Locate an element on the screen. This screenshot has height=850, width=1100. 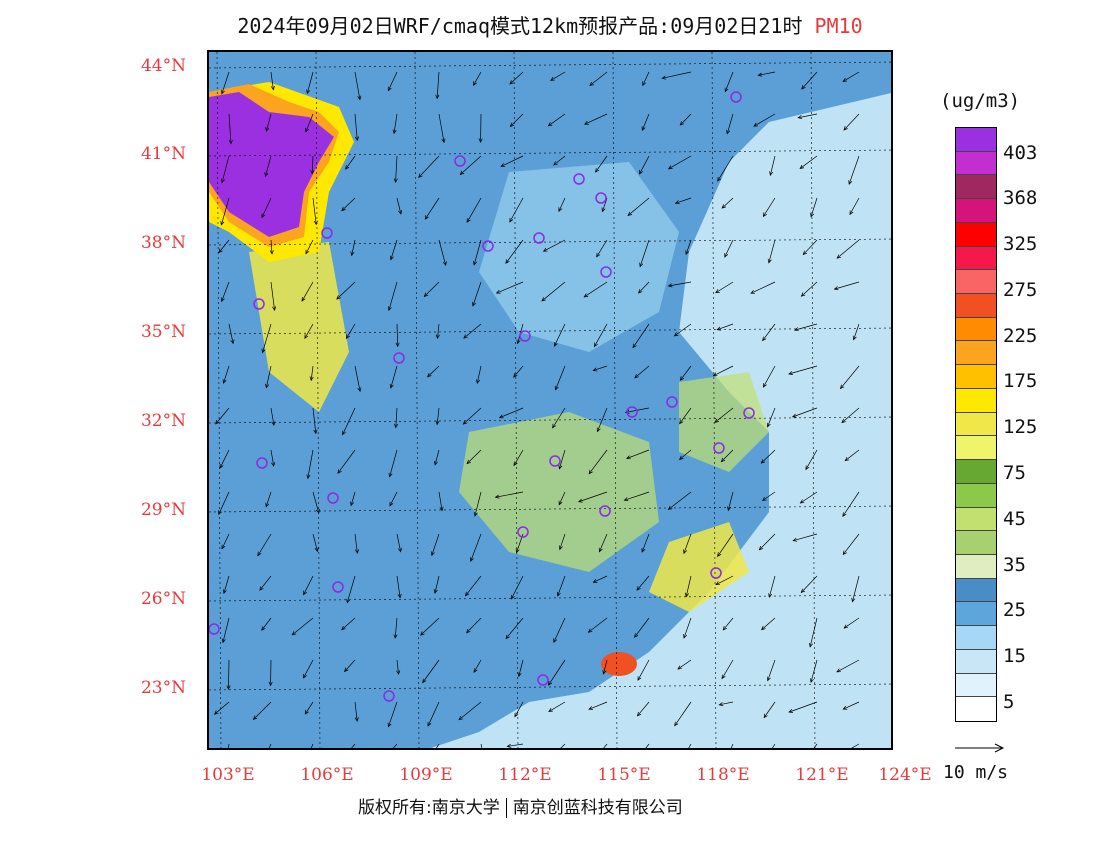
legend-label-5: 5 is located at coordinates (1009, 702).